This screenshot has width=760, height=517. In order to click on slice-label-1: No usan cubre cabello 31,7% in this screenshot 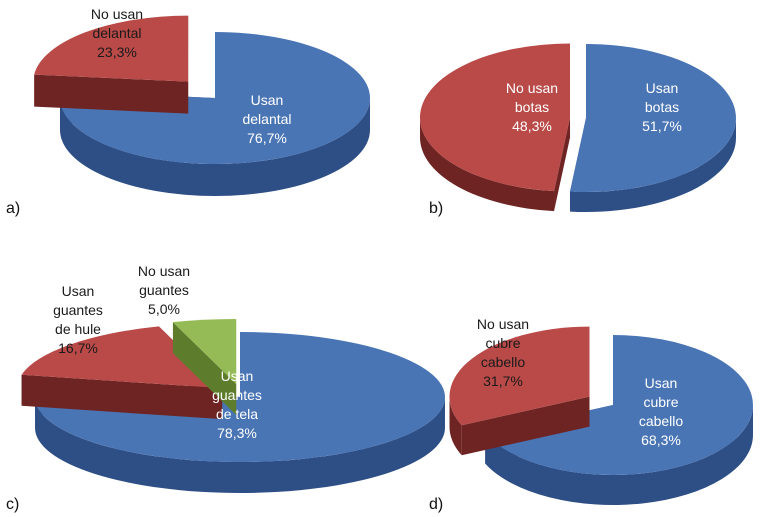, I will do `click(503, 352)`.